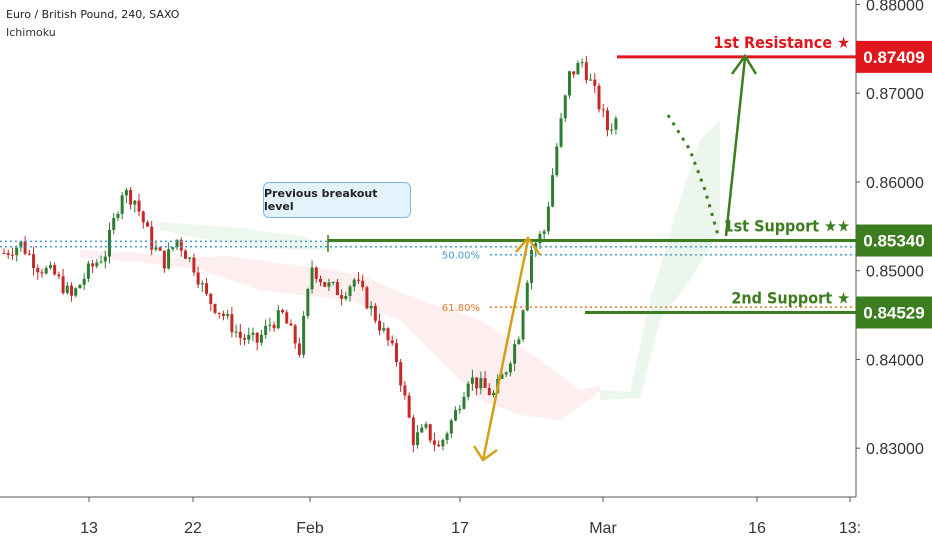 This screenshot has width=932, height=550. Describe the element at coordinates (893, 312) in the screenshot. I see `price-tag-label: 0.84529` at that location.